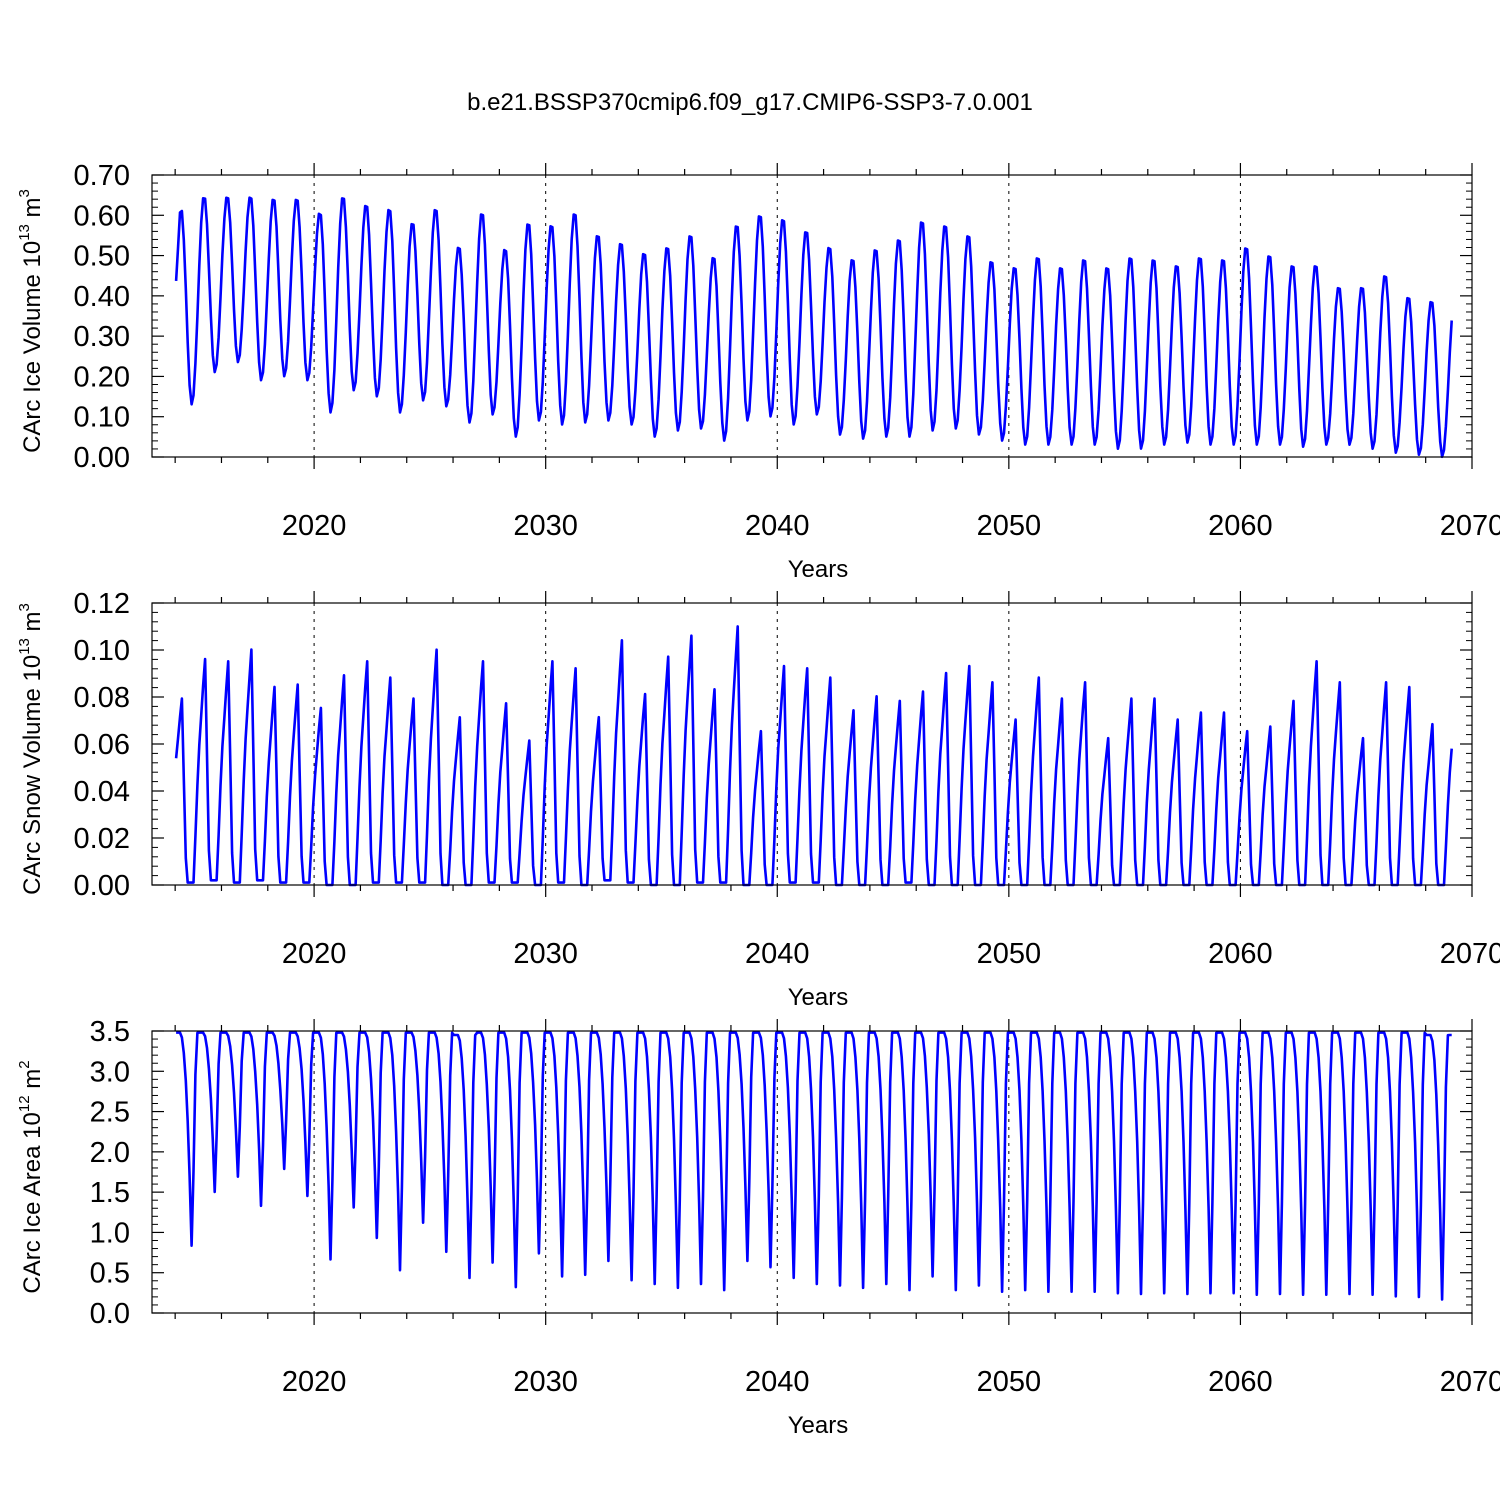  What do you see at coordinates (110, 1314) in the screenshot?
I see `y-tick-label-0.0: 0.0` at bounding box center [110, 1314].